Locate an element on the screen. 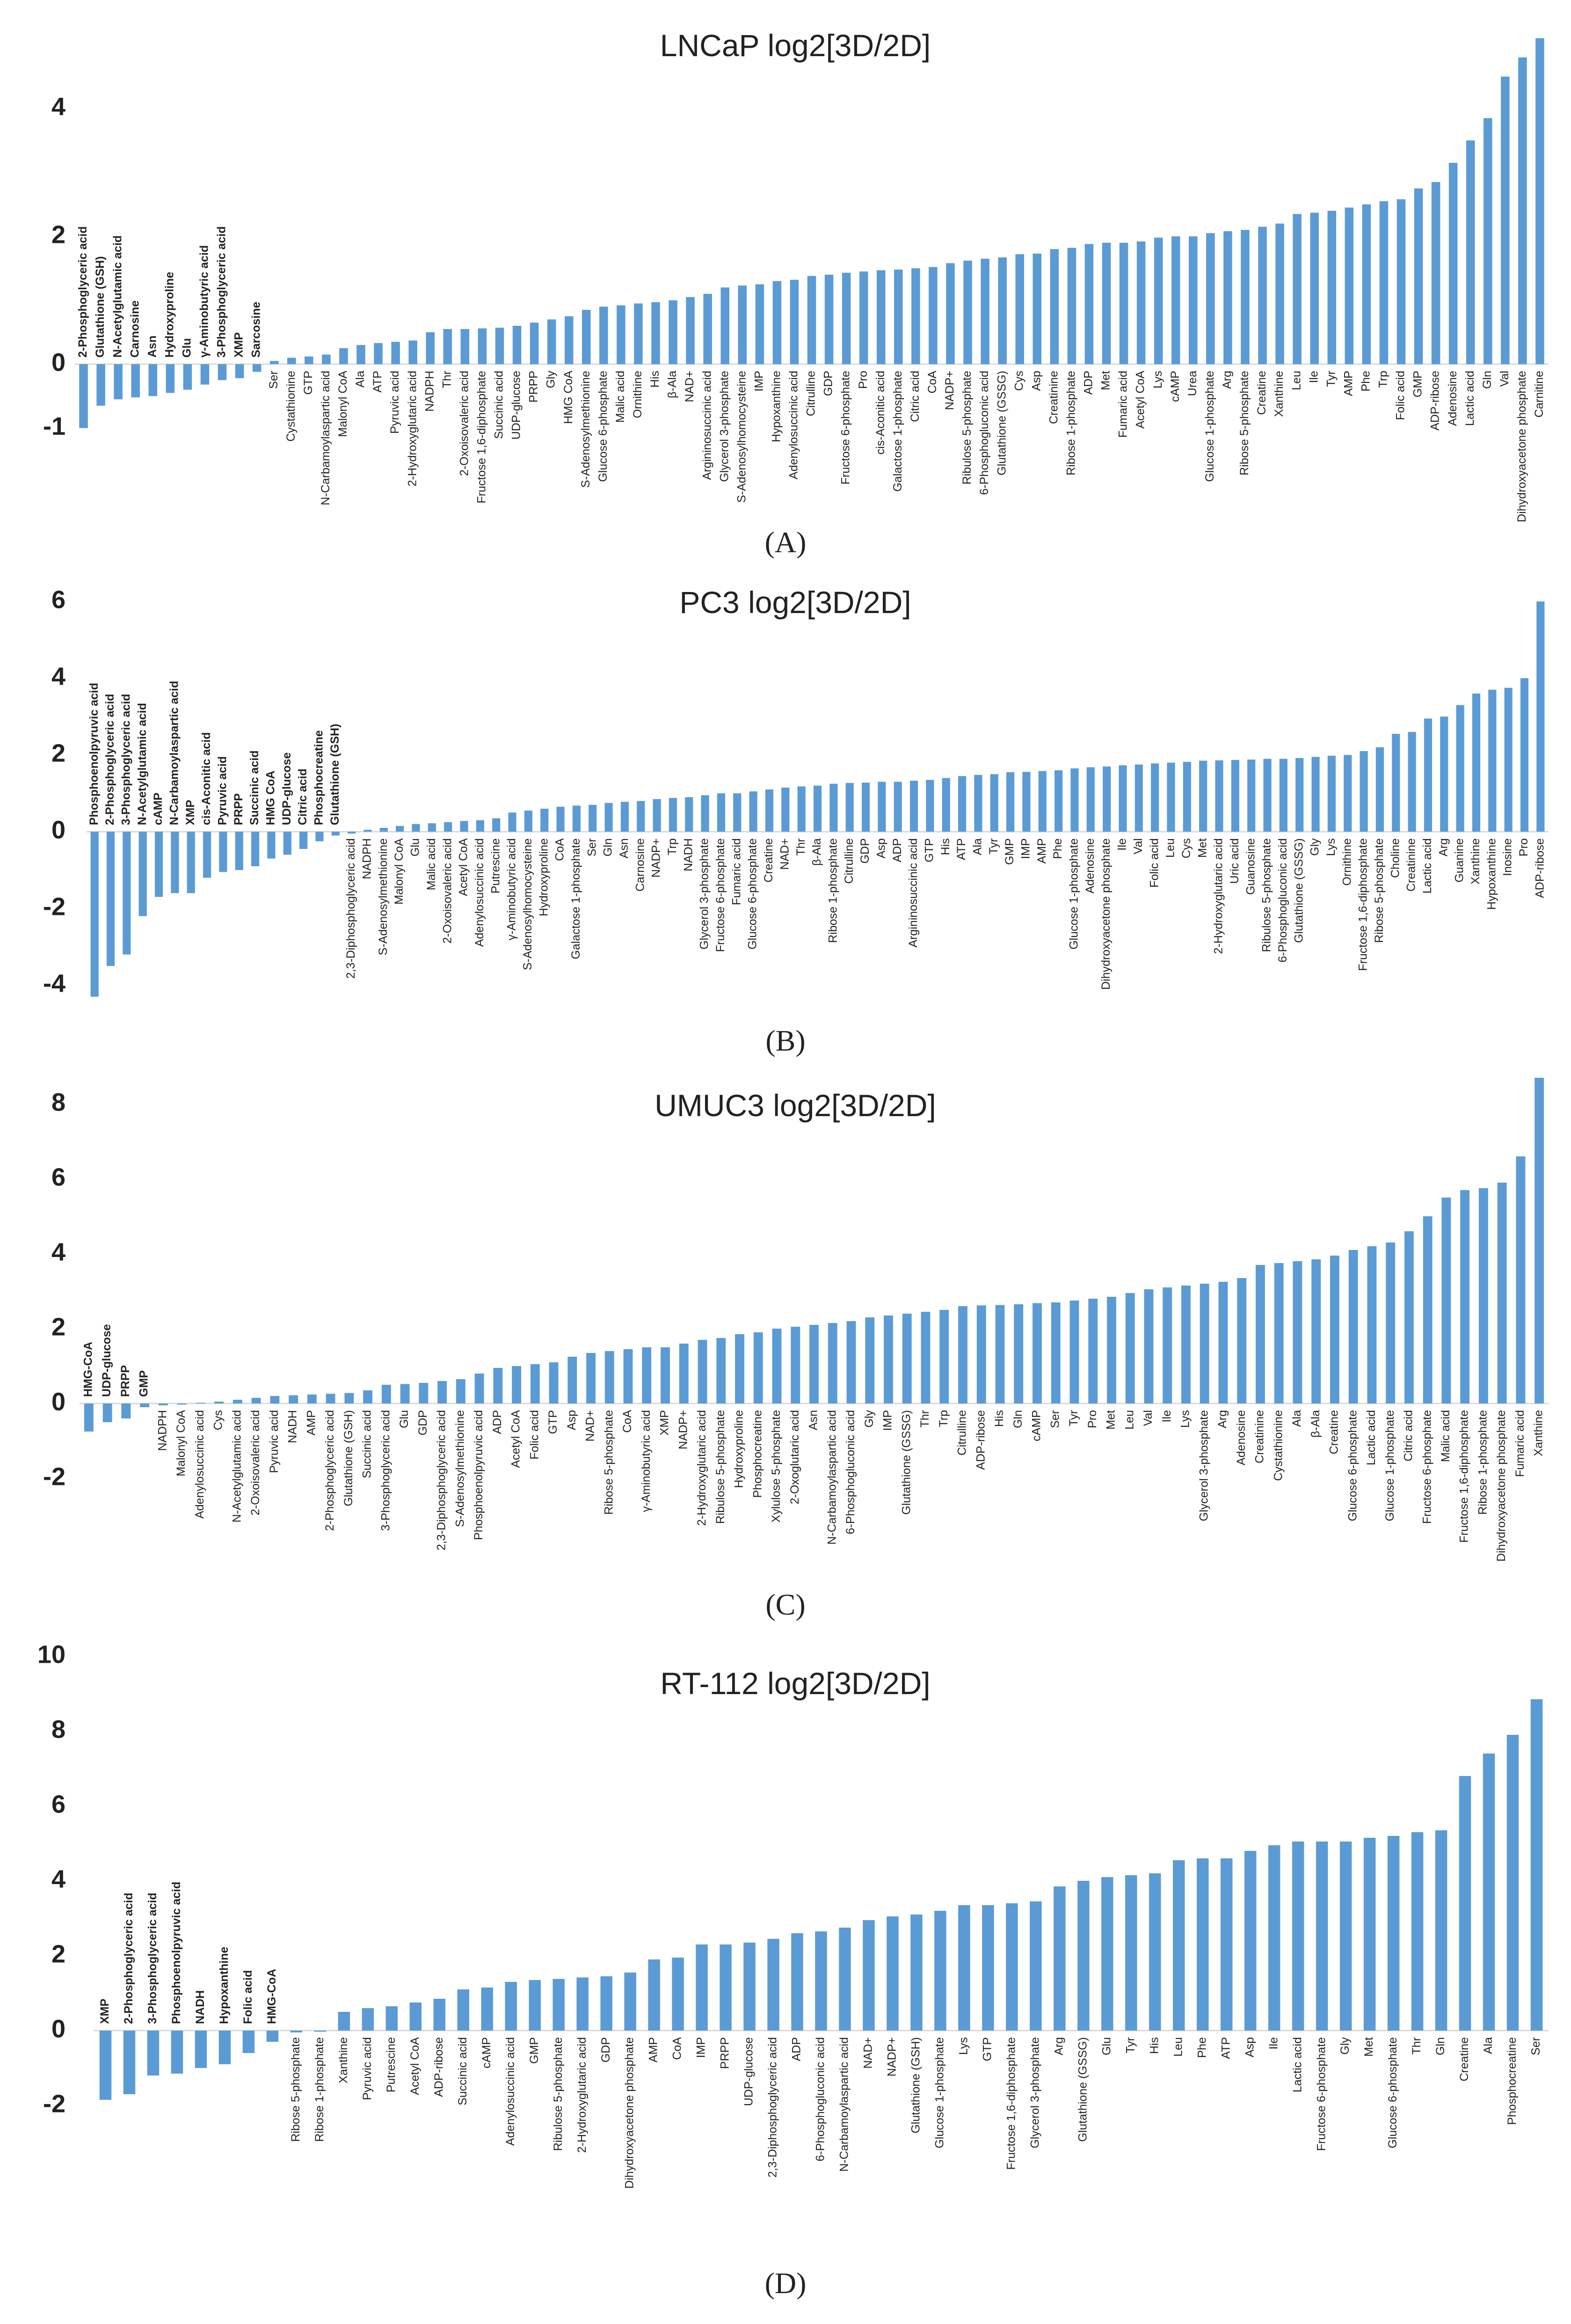 The width and height of the screenshot is (1571, 2324). category-label: Argininosuccinic acid is located at coordinates (707, 425).